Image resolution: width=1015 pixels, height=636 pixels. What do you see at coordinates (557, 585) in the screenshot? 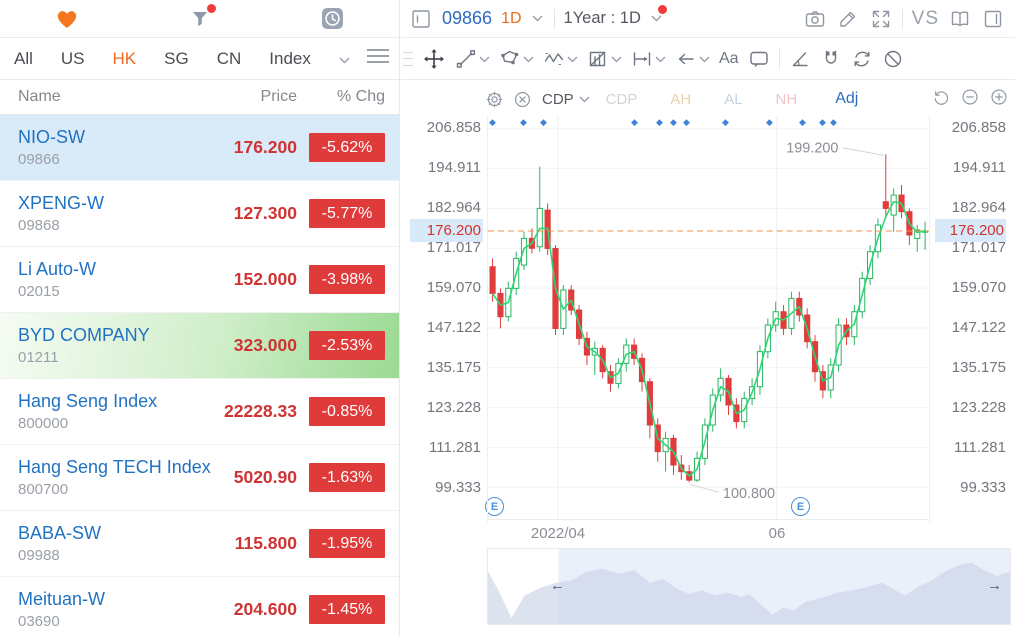
I see `navigator-left-handle: ←` at bounding box center [557, 585].